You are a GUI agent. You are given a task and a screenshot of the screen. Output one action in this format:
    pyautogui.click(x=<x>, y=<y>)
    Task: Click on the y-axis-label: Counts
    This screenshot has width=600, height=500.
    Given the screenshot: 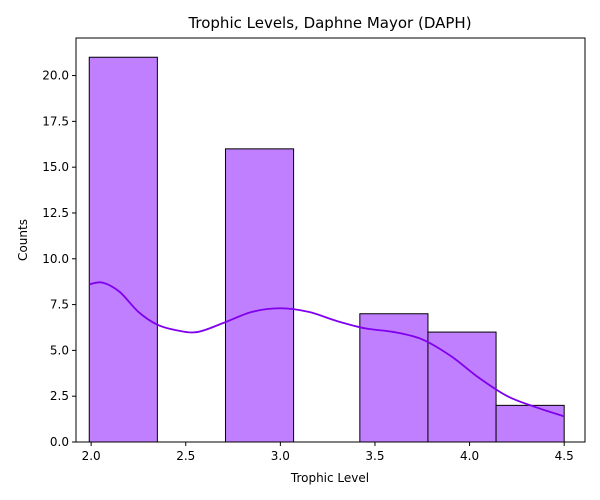 What is the action you would take?
    pyautogui.click(x=23, y=240)
    